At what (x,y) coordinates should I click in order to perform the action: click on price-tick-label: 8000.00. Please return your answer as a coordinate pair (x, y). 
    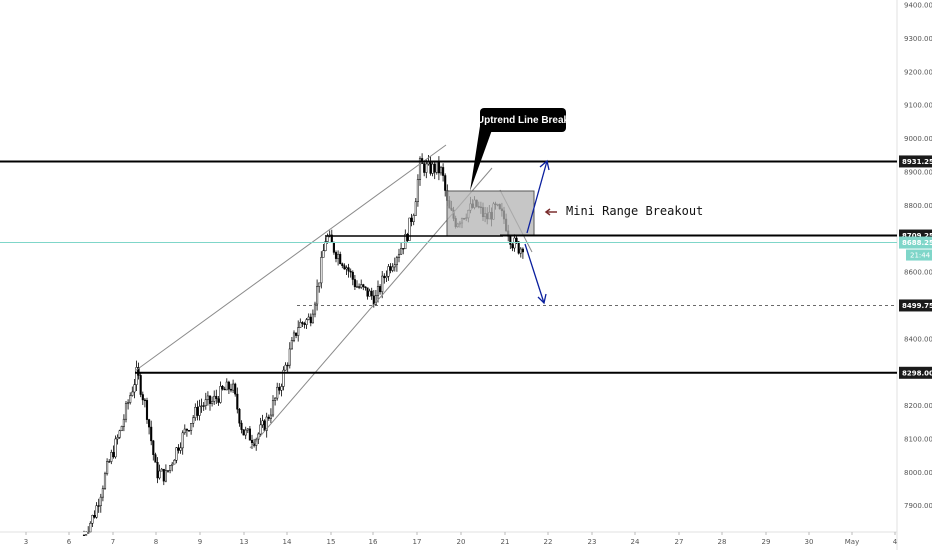
    Looking at the image, I should click on (918, 473).